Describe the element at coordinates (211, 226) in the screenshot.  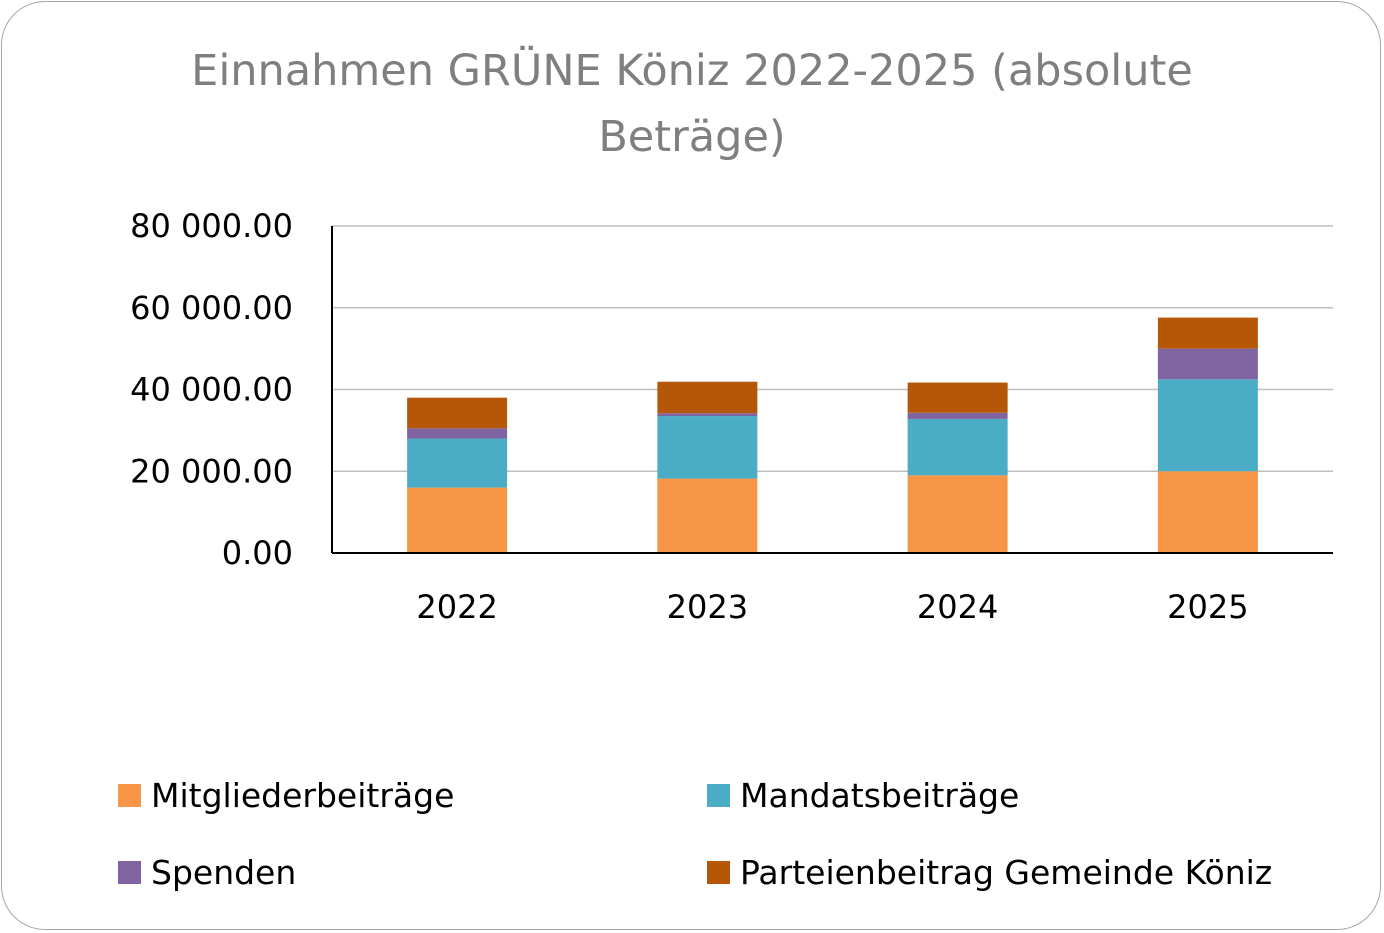
I see `y-tick-label: 80 000.00` at that location.